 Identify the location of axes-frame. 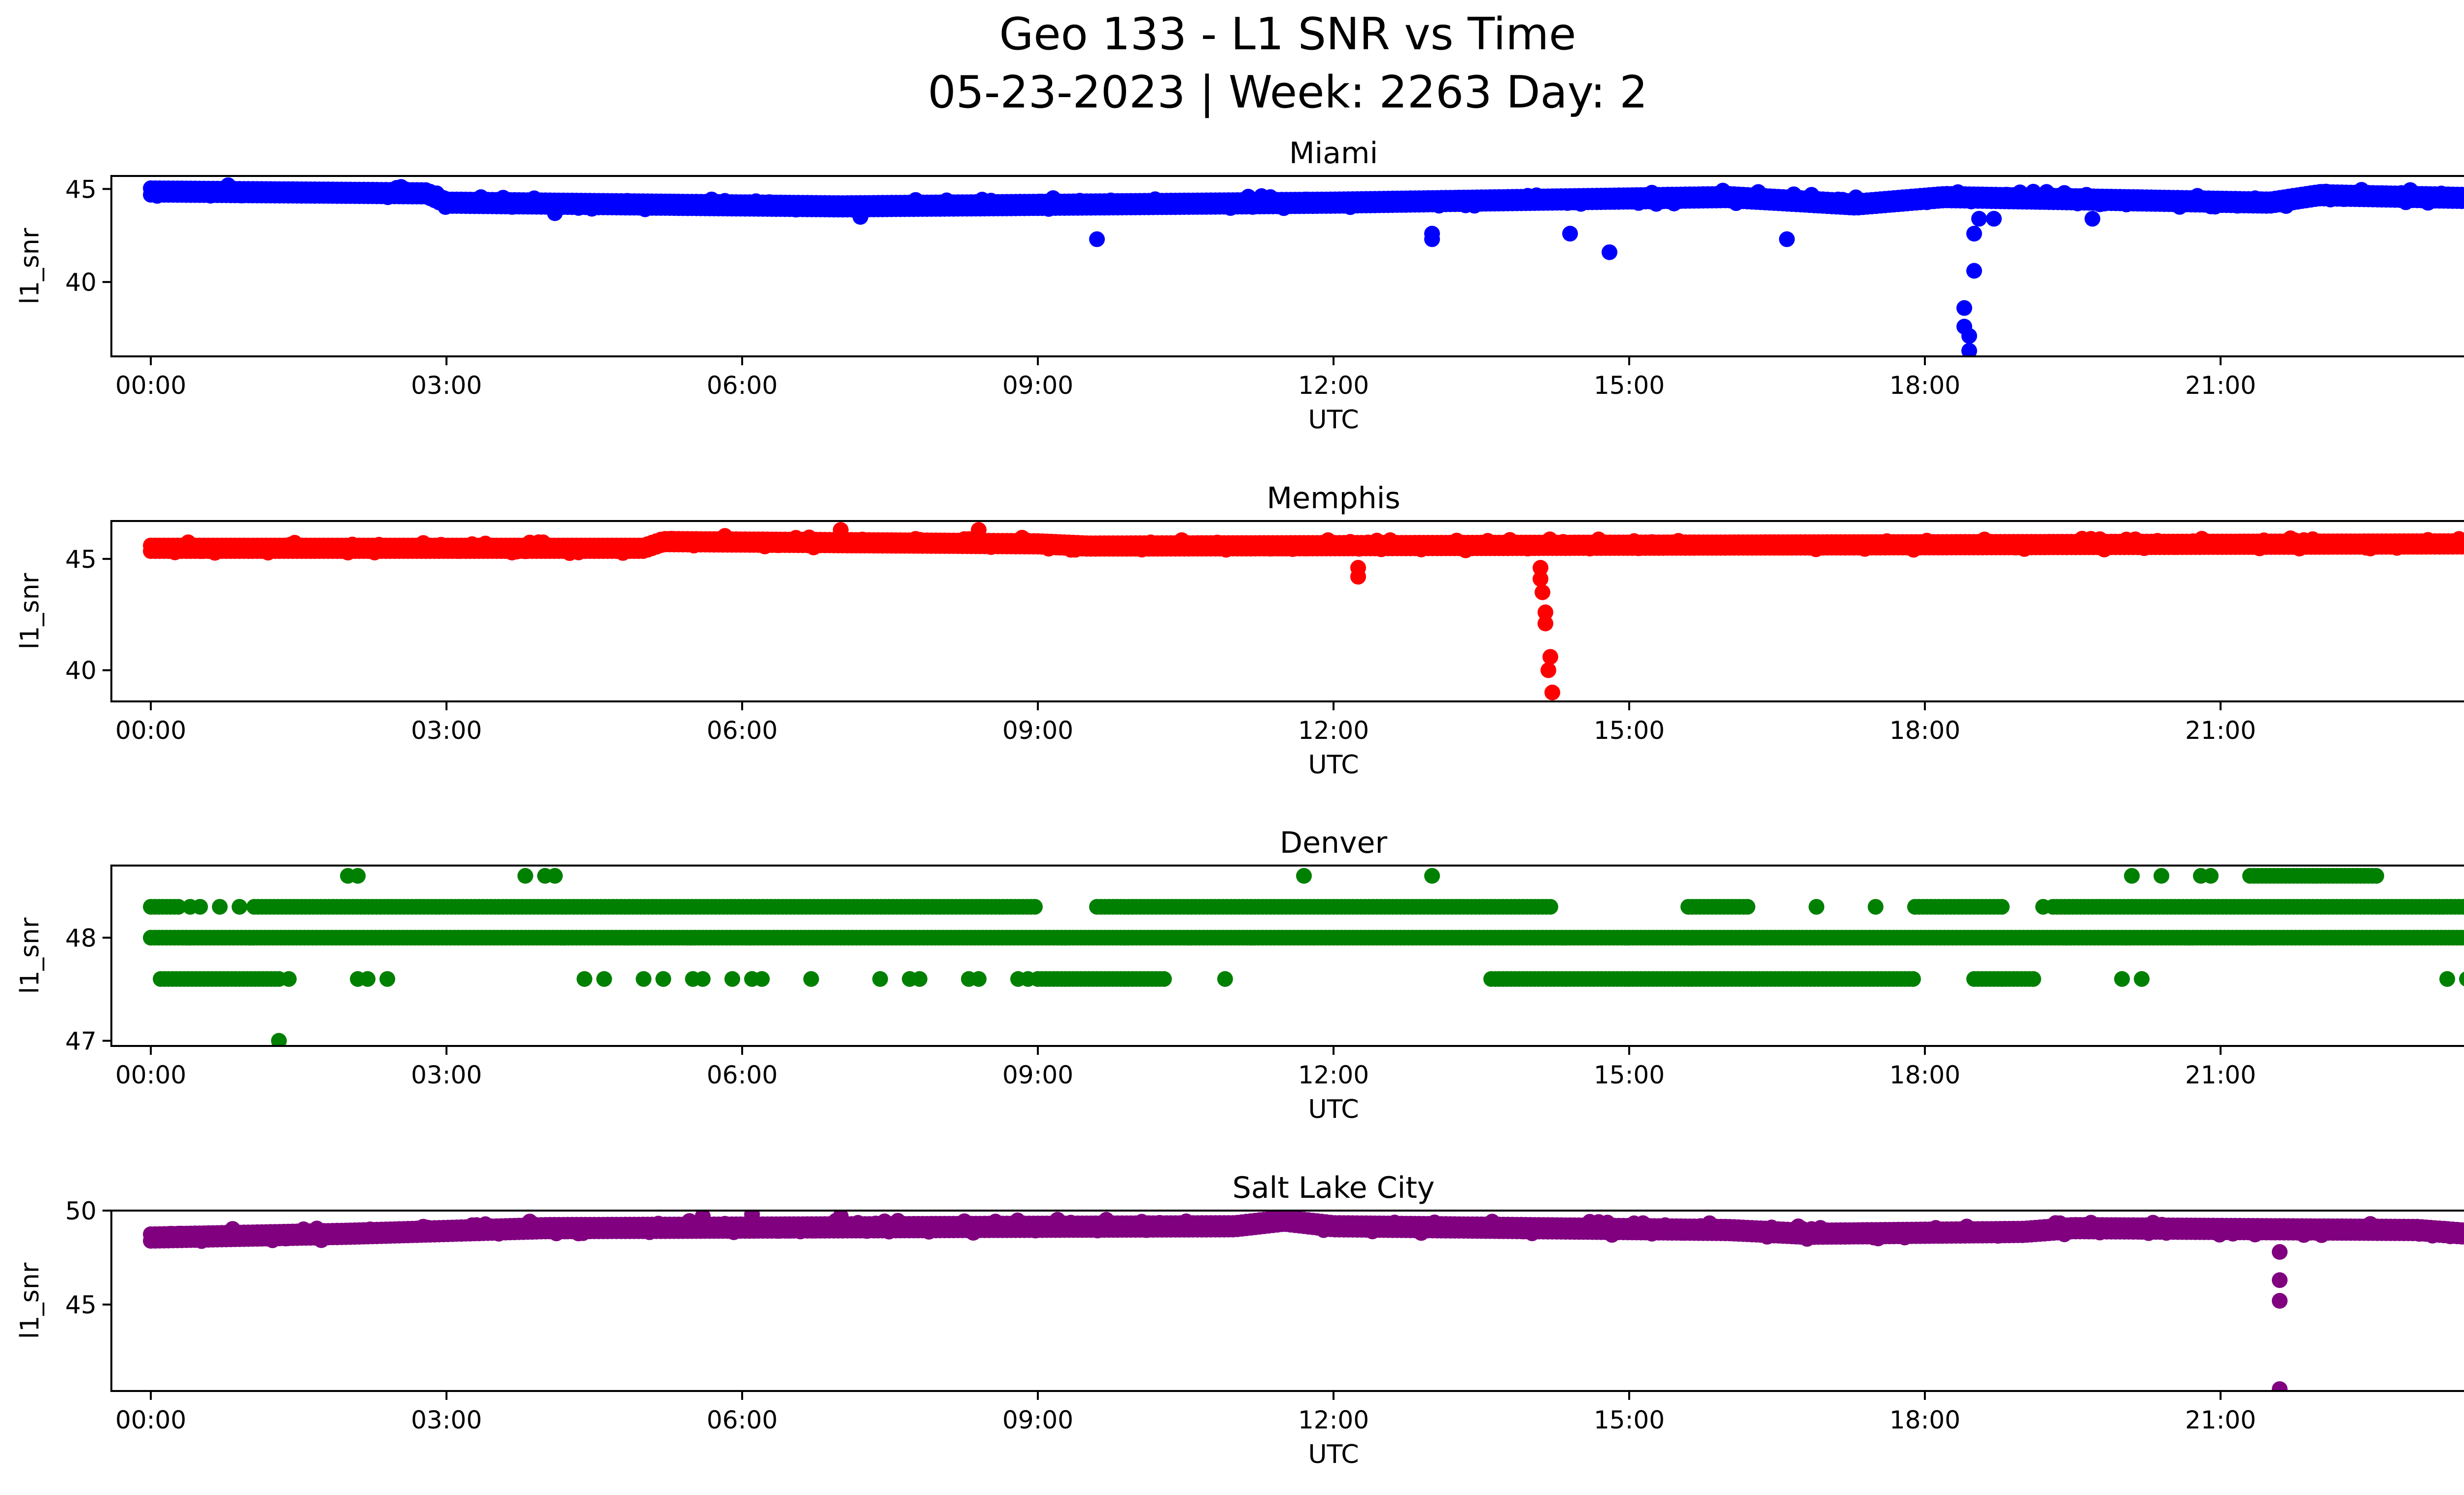
(1287, 956).